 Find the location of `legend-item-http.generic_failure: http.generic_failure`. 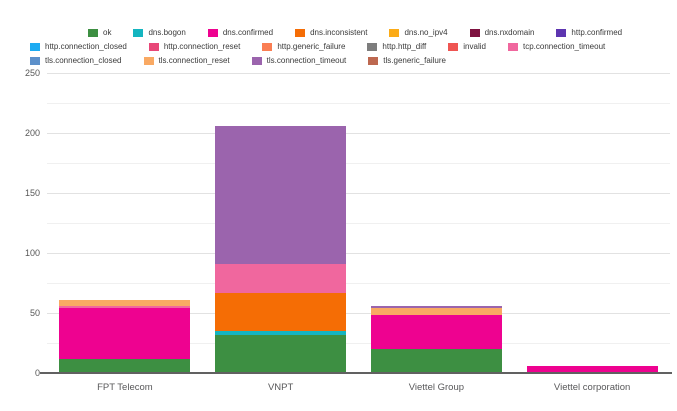

legend-item-http.generic_failure: http.generic_failure is located at coordinates (303, 46).